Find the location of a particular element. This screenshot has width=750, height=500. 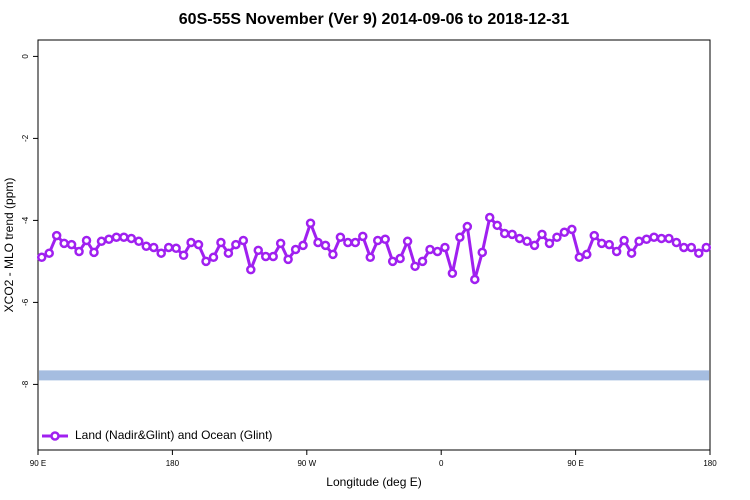

legend-marker is located at coordinates (55, 436).